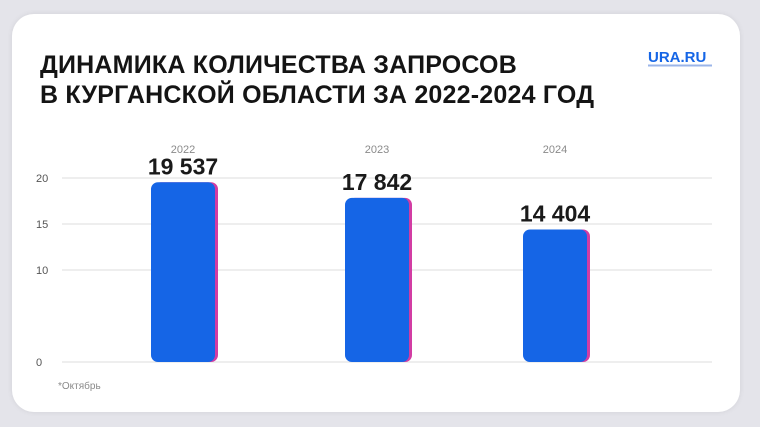 The image size is (760, 427). I want to click on value-label: 19 537, so click(183, 166).